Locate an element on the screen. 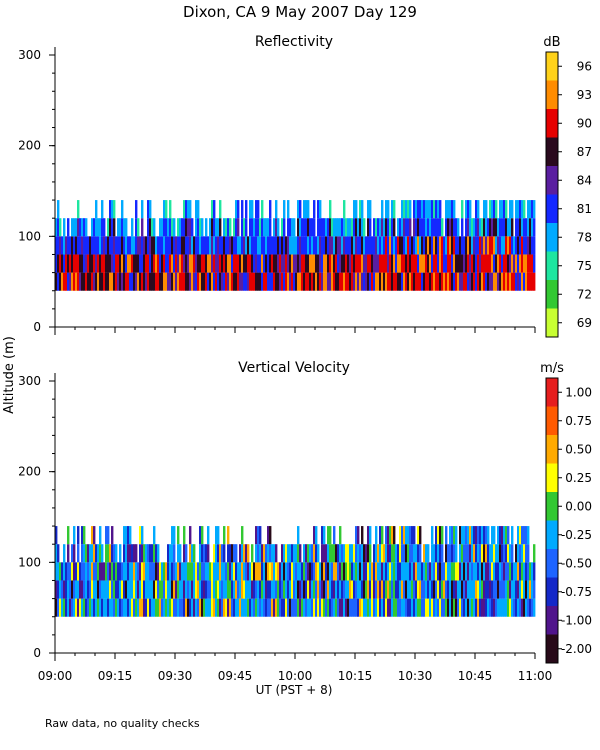 The height and width of the screenshot is (750, 600). x-tick-label: 10:00 is located at coordinates (295, 676).